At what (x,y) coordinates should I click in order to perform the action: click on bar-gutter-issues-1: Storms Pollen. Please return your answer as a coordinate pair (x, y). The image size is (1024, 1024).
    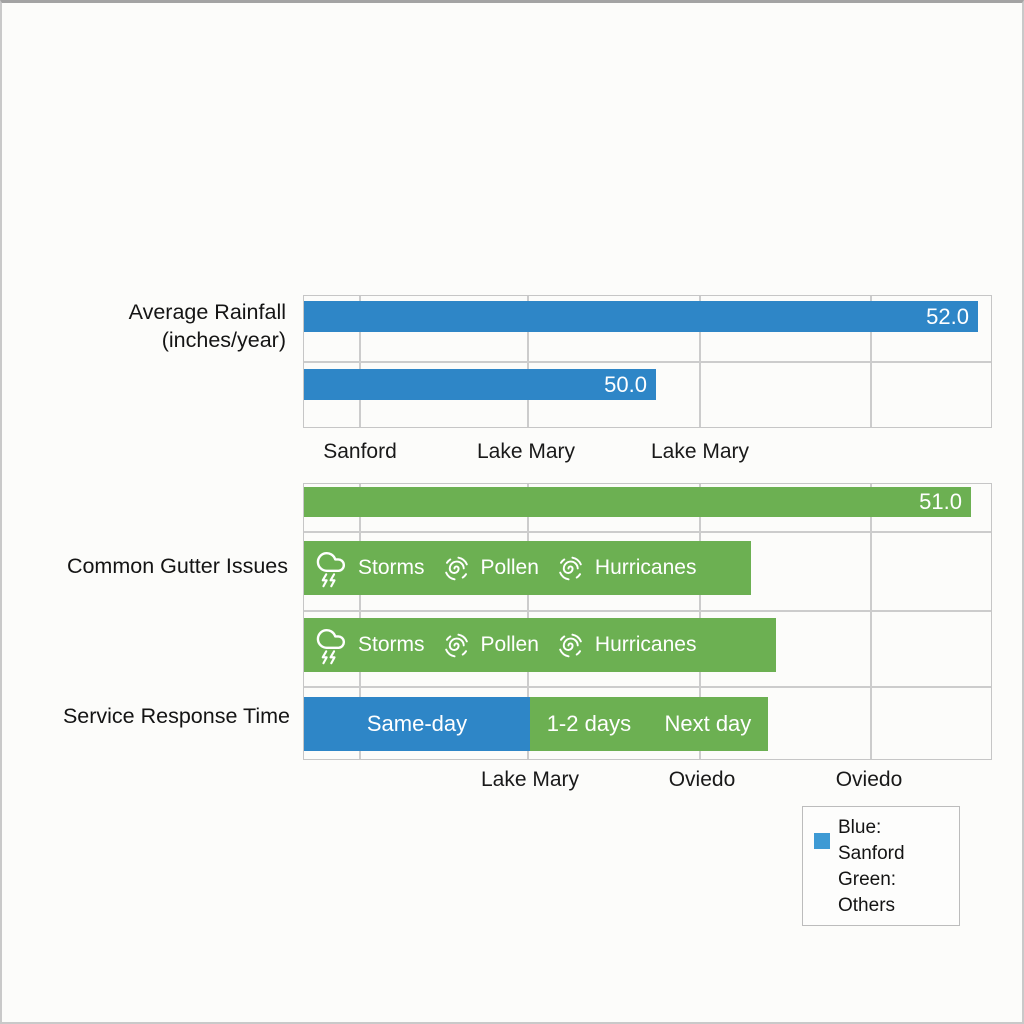
    Looking at the image, I should click on (527, 568).